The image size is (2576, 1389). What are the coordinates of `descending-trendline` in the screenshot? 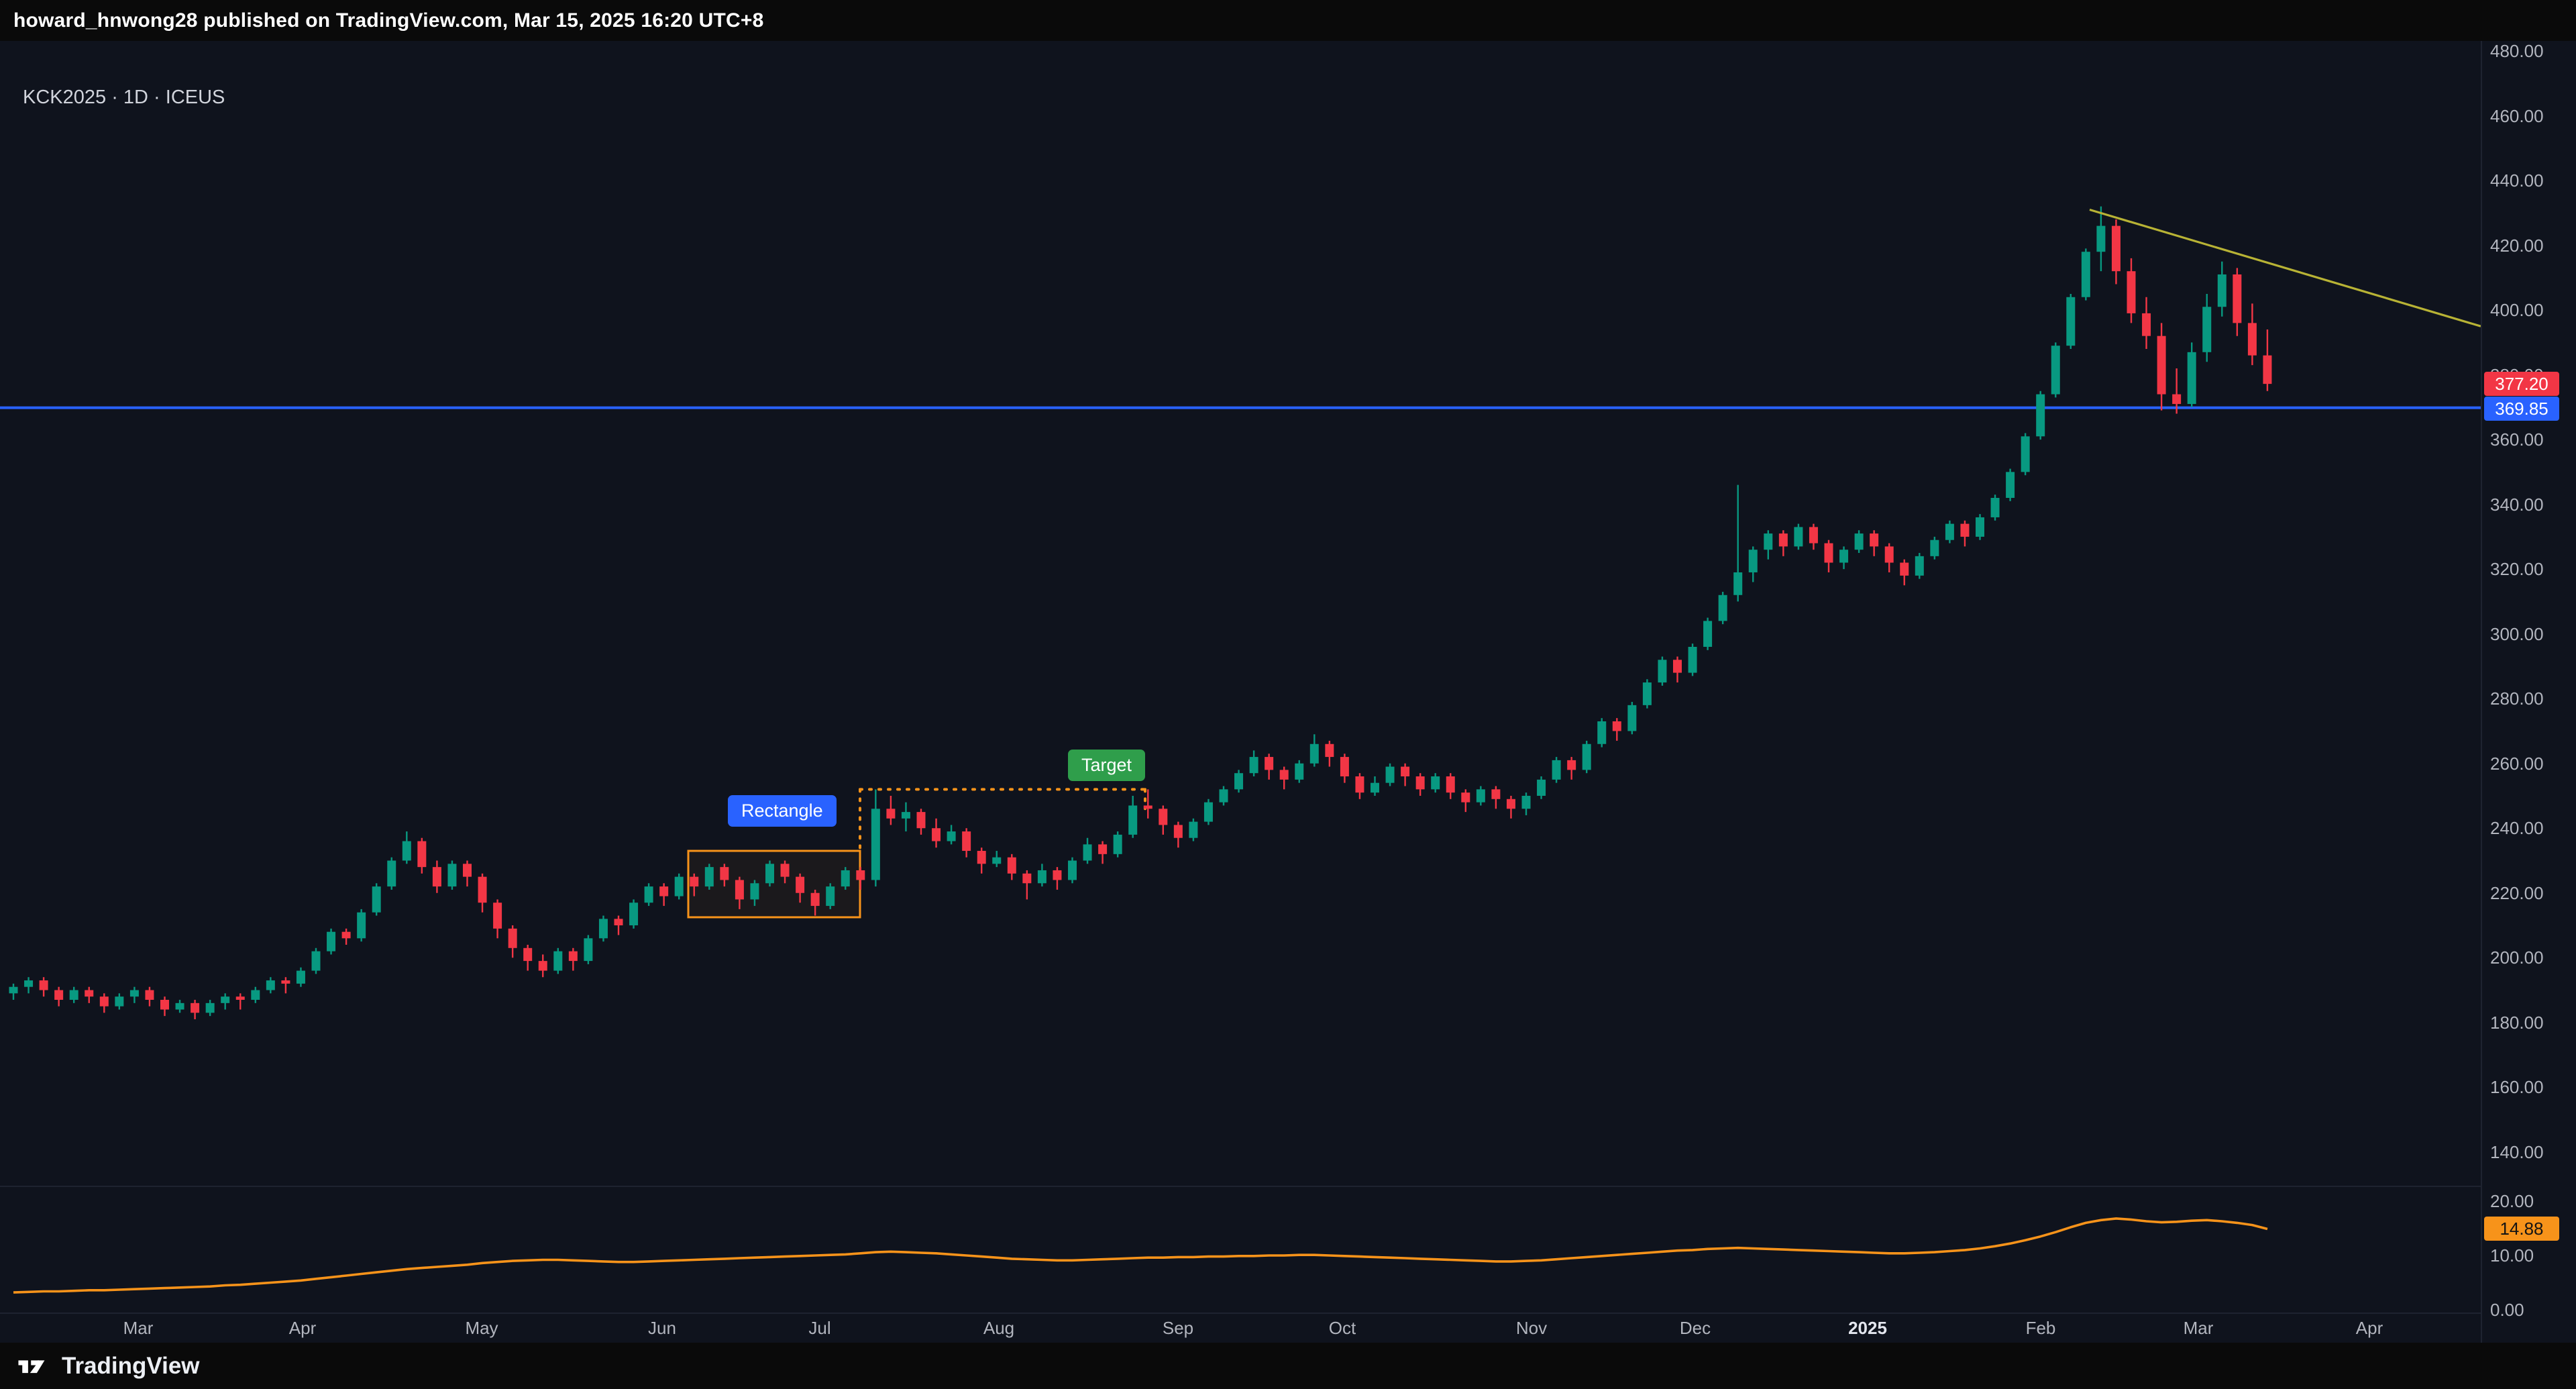 It's located at (2285, 267).